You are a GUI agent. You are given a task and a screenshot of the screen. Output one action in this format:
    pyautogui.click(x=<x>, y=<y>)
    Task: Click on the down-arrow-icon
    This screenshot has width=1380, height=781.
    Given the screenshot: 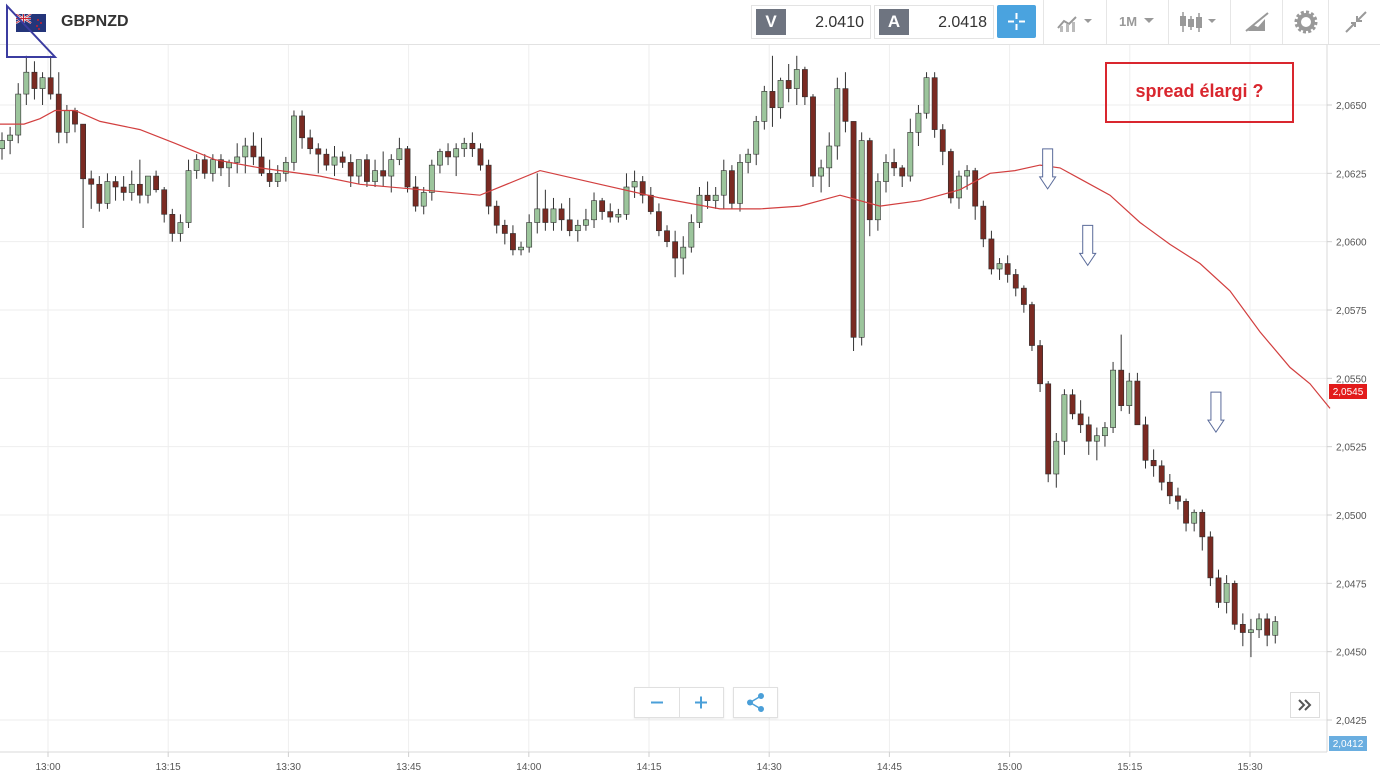 What is the action you would take?
    pyautogui.click(x=1215, y=412)
    